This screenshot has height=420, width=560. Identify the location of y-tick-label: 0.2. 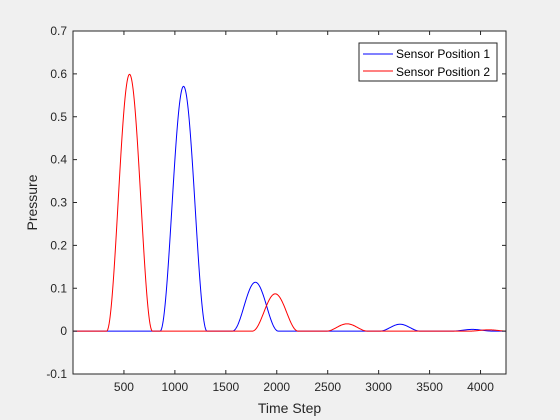
(58, 245).